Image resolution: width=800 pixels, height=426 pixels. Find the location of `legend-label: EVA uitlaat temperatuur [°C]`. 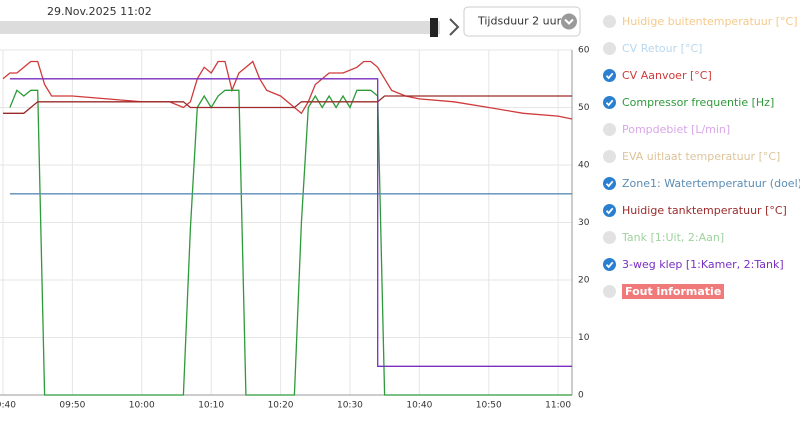

legend-label: EVA uitlaat temperatuur [°C] is located at coordinates (701, 156).